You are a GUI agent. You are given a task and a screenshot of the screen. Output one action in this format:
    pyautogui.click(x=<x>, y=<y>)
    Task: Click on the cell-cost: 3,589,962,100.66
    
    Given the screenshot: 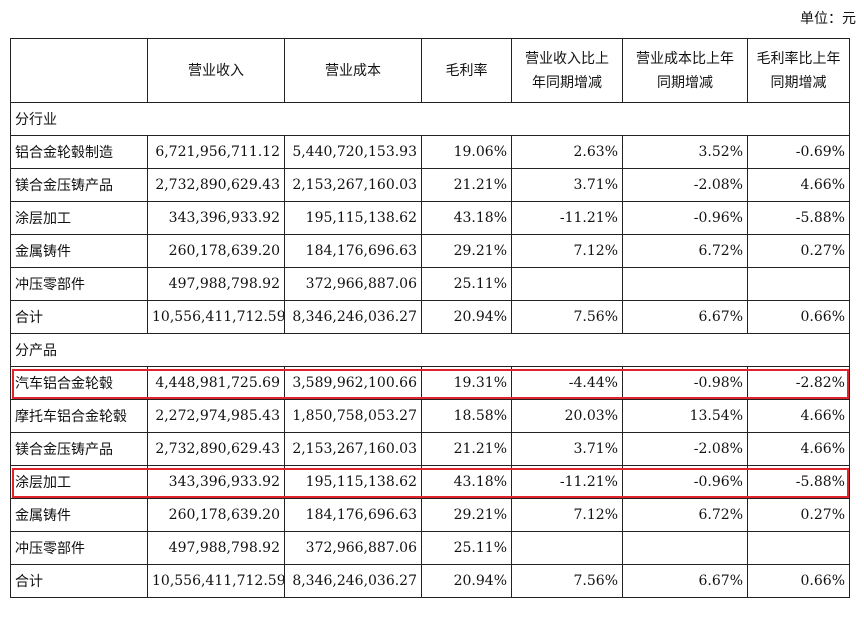 What is the action you would take?
    pyautogui.click(x=353, y=383)
    